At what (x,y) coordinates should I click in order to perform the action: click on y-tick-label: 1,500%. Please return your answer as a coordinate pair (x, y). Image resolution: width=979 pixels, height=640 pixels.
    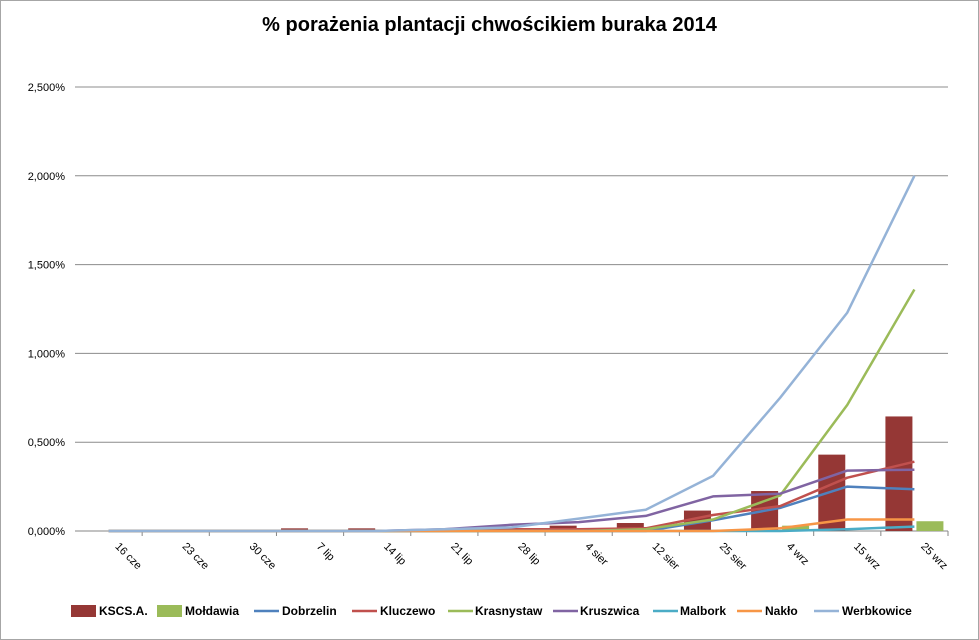
    Looking at the image, I should click on (47, 266).